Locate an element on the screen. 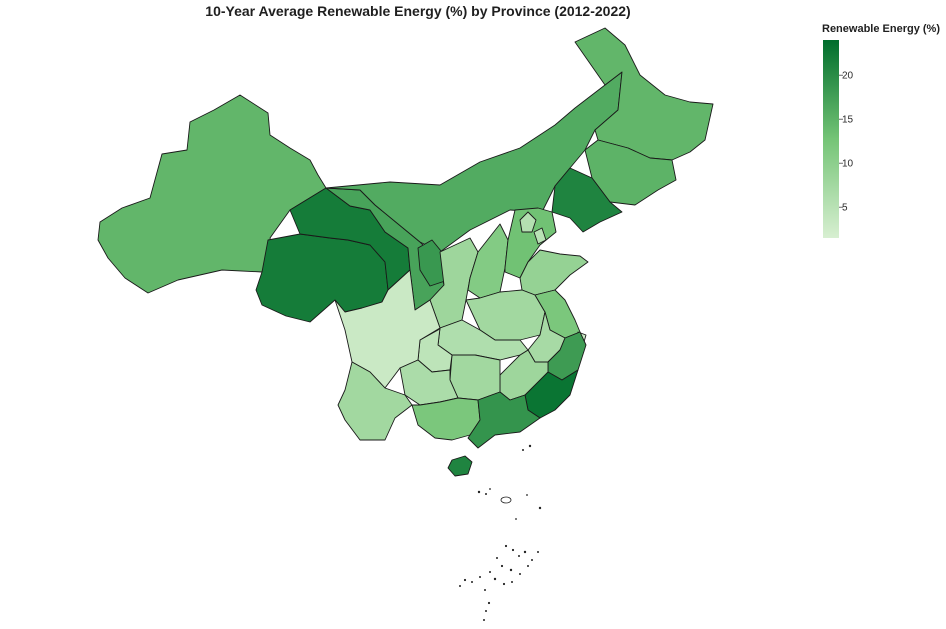  province-guizhou: Guizhou: 6.5 is located at coordinates (429, 382).